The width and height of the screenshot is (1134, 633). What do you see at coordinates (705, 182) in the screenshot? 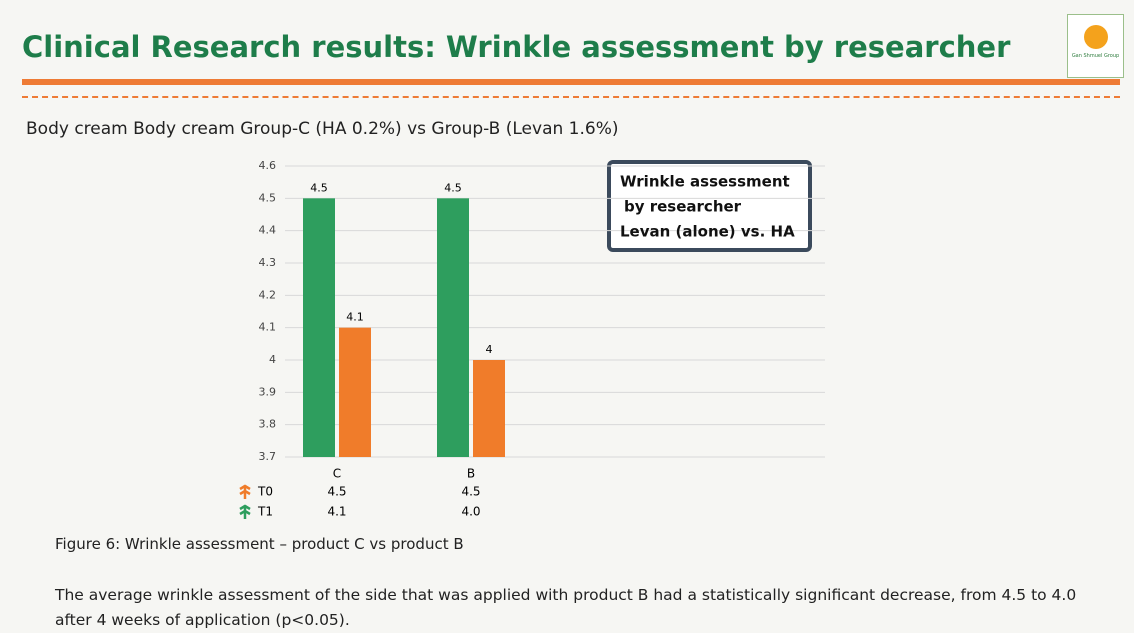
I see `annotation-text: Wrinkle assessment` at bounding box center [705, 182].